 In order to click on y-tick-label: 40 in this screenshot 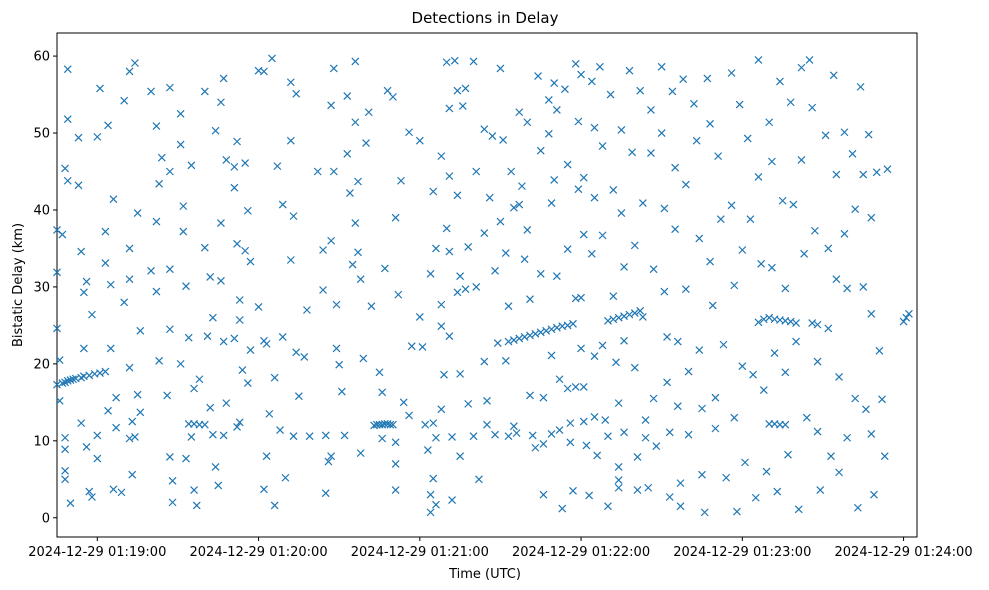, I will do `click(41, 210)`.